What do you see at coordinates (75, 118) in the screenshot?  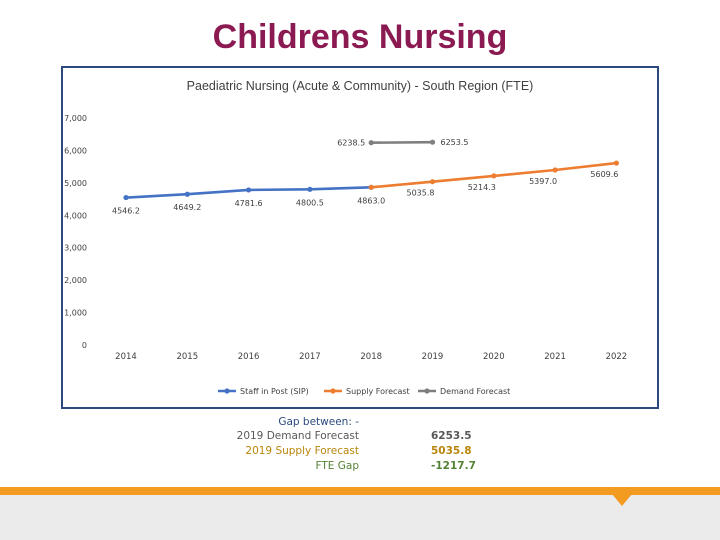 I see `y-tick-label: 7,000` at bounding box center [75, 118].